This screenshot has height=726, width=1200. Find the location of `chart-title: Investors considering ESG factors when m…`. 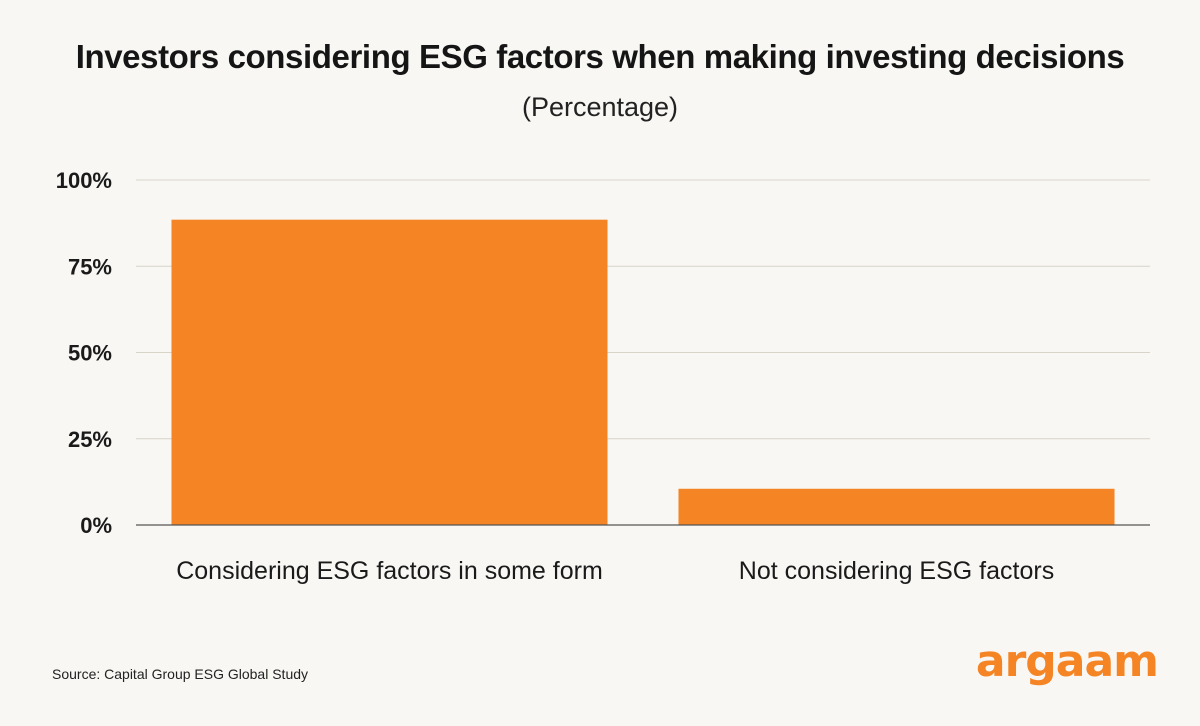

chart-title: Investors considering ESG factors when m… is located at coordinates (600, 56).